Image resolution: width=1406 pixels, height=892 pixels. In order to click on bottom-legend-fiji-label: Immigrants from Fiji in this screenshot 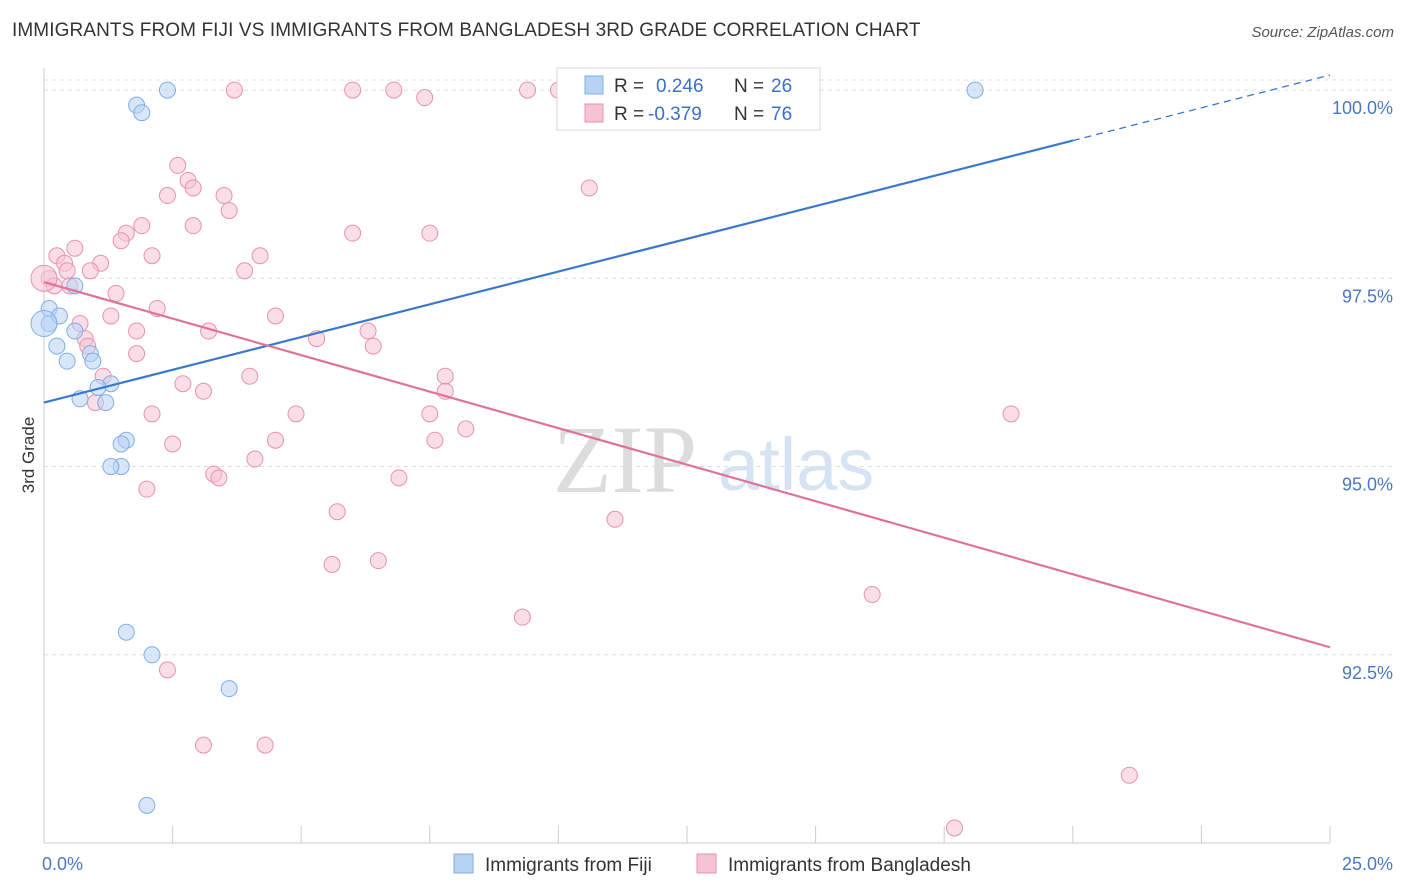, I will do `click(568, 865)`.